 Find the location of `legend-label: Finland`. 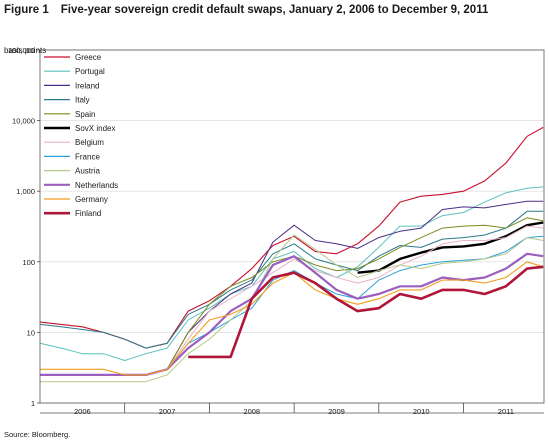

legend-label: Finland is located at coordinates (88, 213).